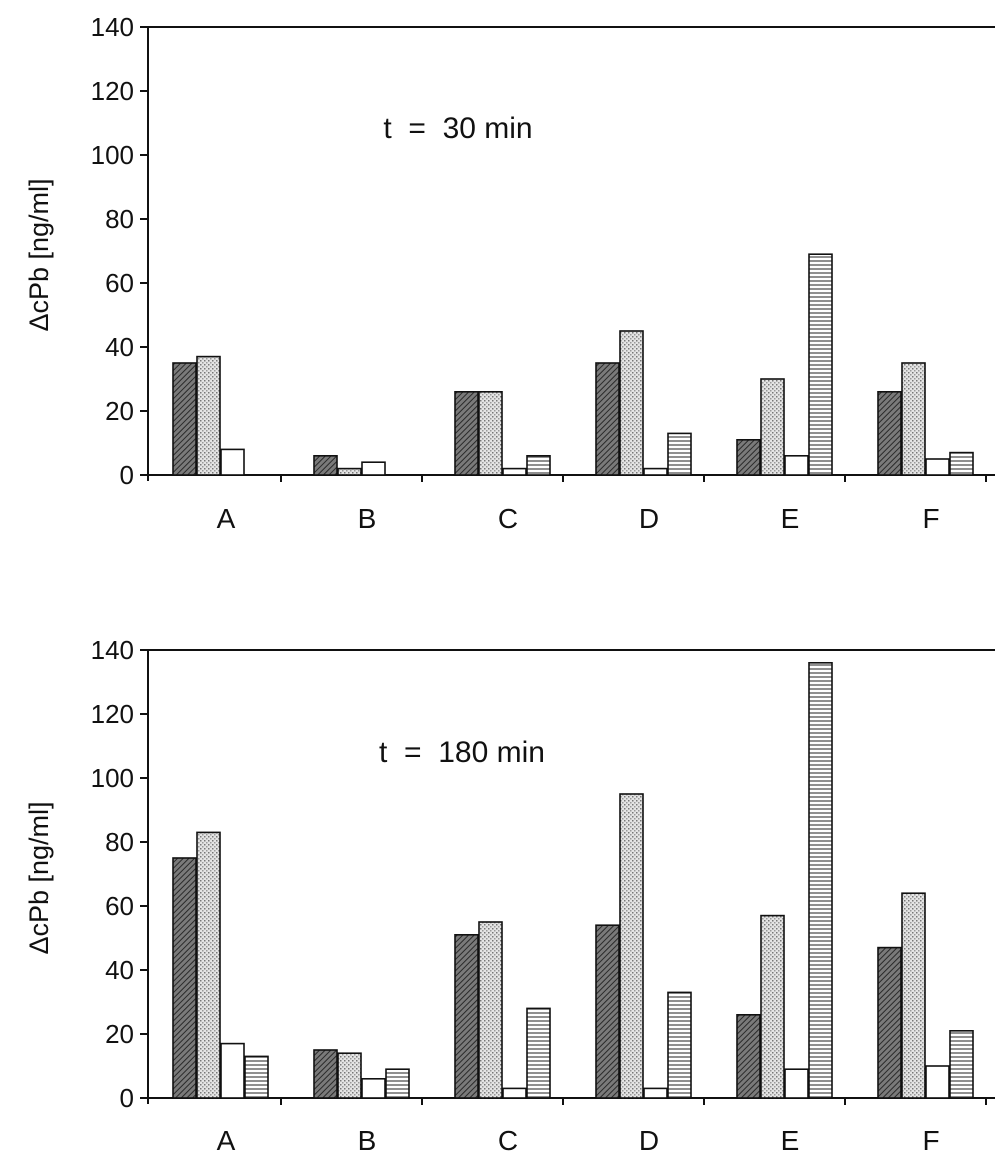 The height and width of the screenshot is (1153, 995). What do you see at coordinates (457, 128) in the screenshot?
I see `panel-title: t = 30 min` at bounding box center [457, 128].